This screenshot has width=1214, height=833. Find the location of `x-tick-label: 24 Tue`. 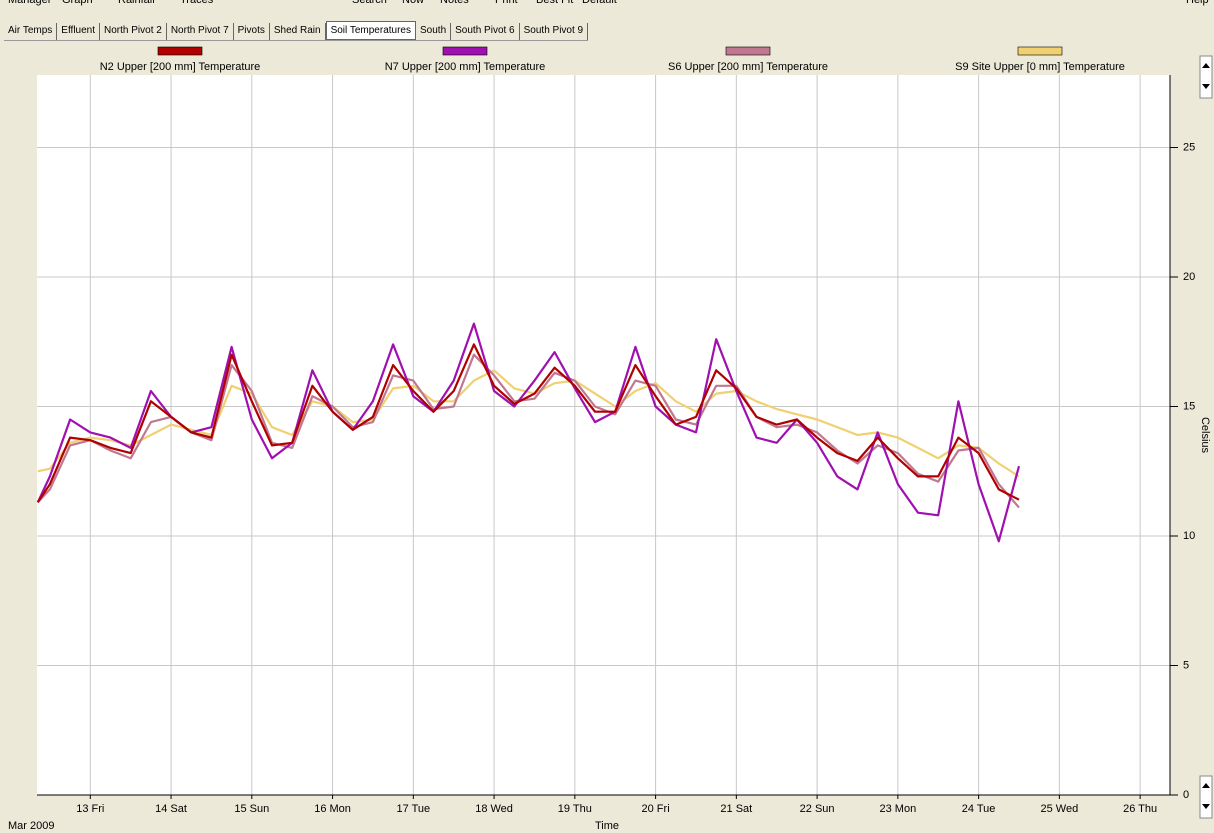

x-tick-label: 24 Tue is located at coordinates (979, 809).